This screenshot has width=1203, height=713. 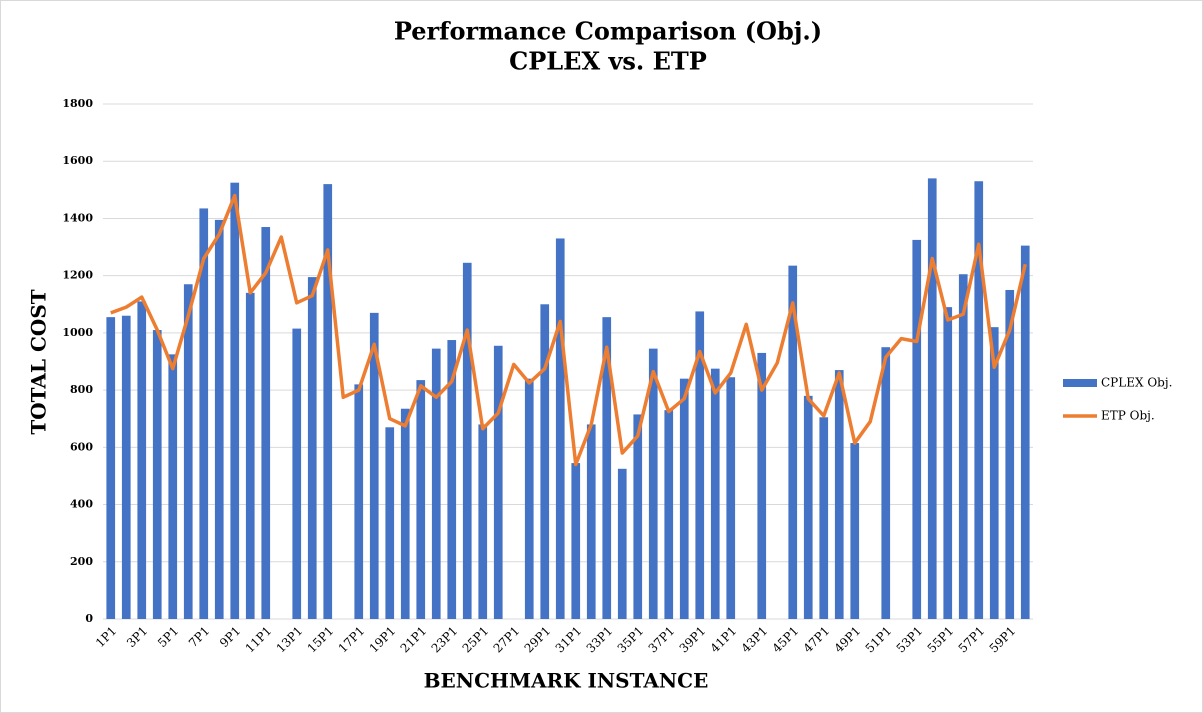 I want to click on y-tick-label: 1600, so click(x=77, y=160).